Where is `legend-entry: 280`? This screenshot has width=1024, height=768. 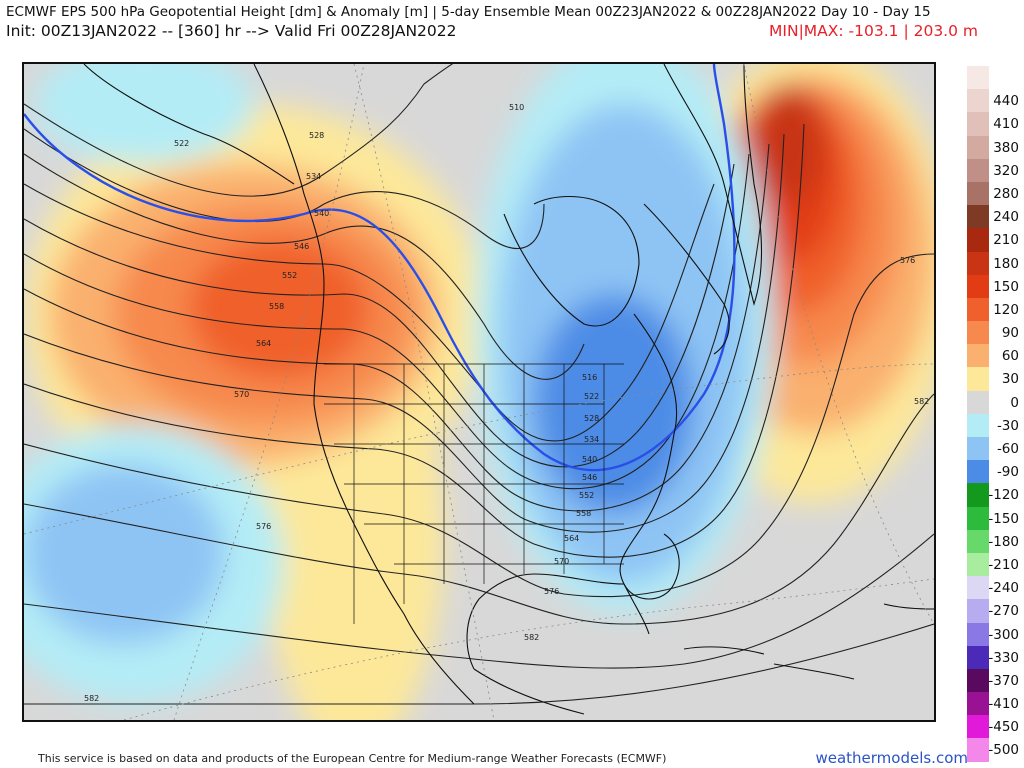 legend-entry: 280 is located at coordinates (993, 193).